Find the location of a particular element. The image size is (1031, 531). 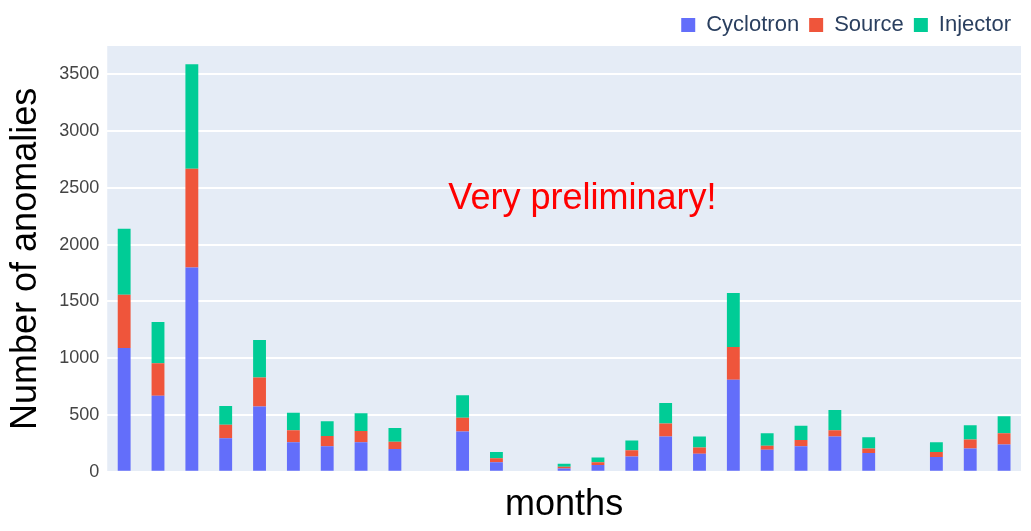

legend-label: Source is located at coordinates (869, 24).